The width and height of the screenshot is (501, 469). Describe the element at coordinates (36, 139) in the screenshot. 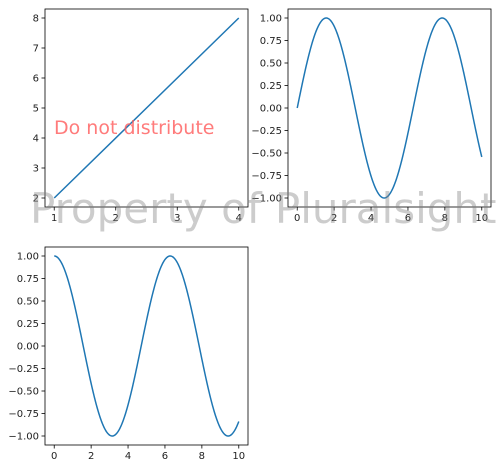

I see `y-tick-label: 4` at that location.